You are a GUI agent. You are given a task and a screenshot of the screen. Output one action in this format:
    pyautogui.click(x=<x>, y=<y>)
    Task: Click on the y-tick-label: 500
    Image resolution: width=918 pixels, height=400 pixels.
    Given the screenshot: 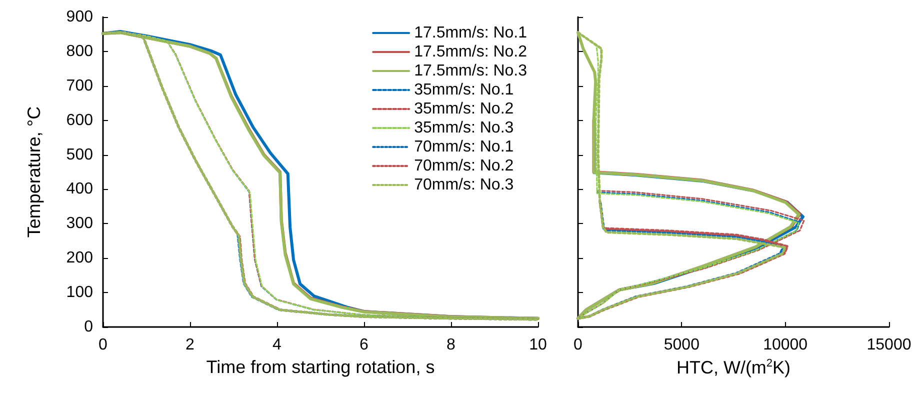 What is the action you would take?
    pyautogui.click(x=80, y=155)
    